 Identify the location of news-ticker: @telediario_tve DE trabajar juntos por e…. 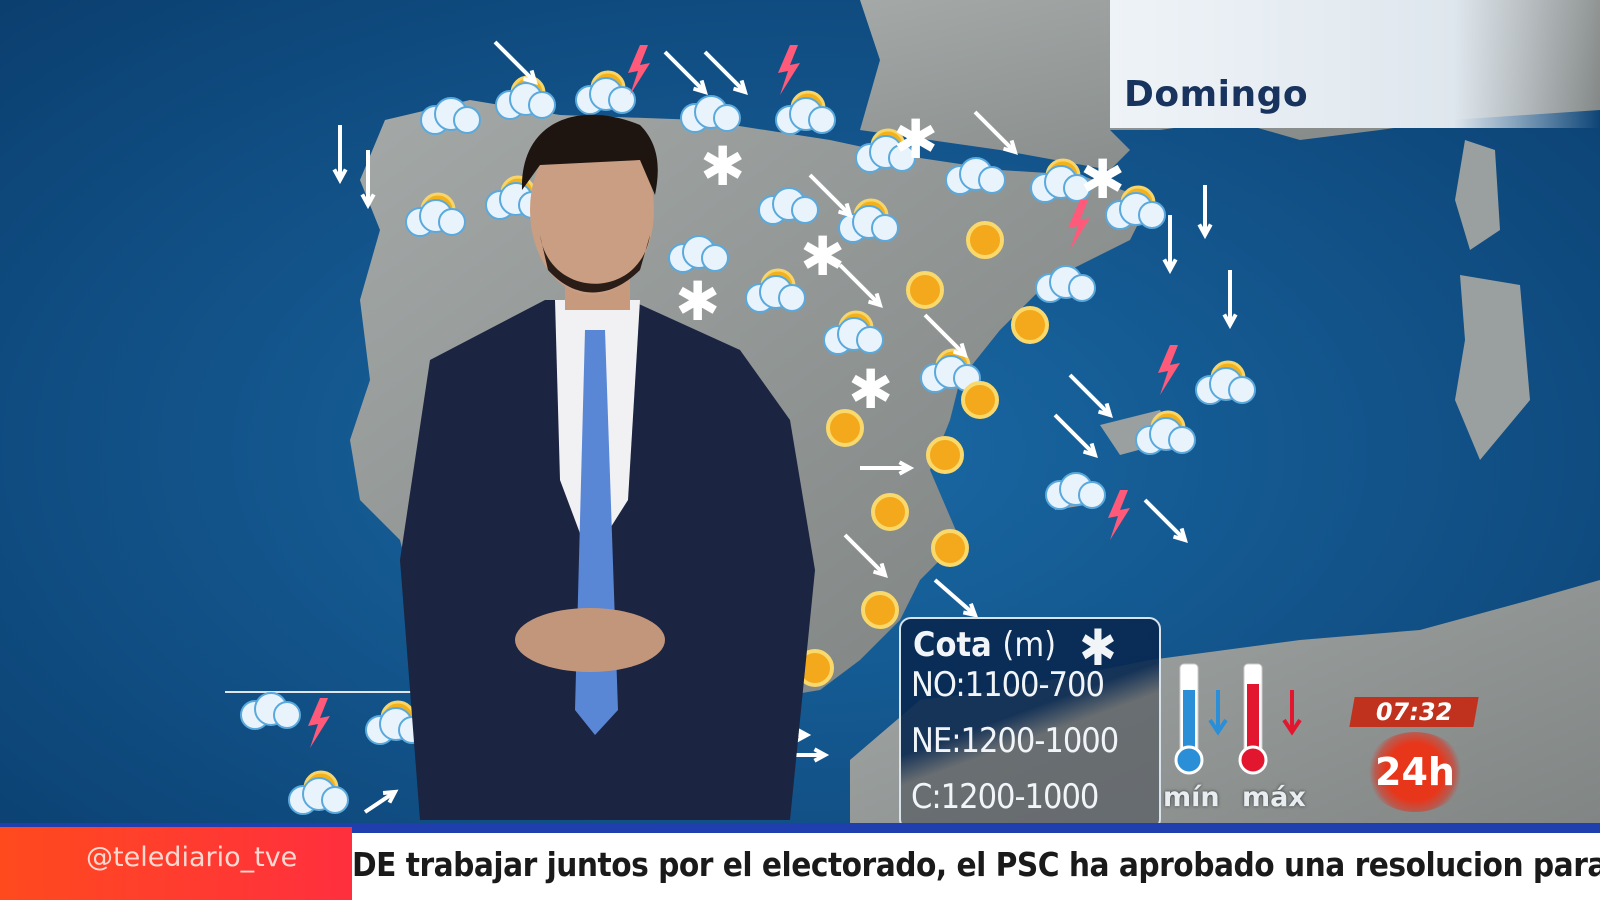
(800, 861).